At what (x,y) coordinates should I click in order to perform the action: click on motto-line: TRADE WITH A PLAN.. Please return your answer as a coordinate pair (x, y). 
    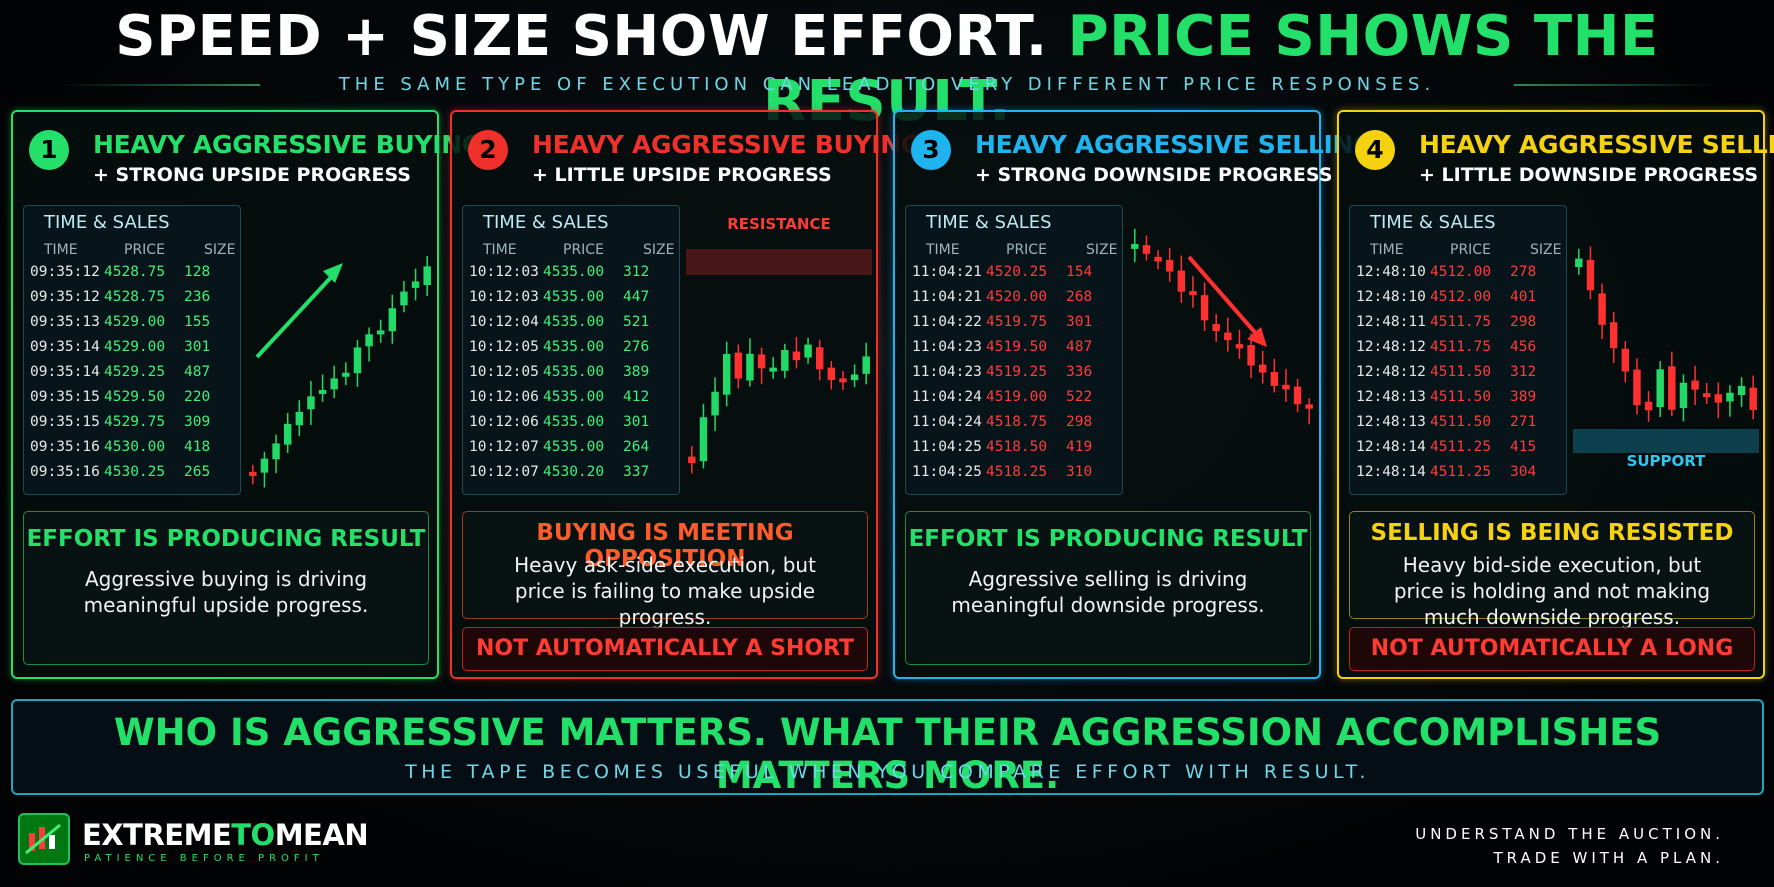
    Looking at the image, I should click on (1608, 858).